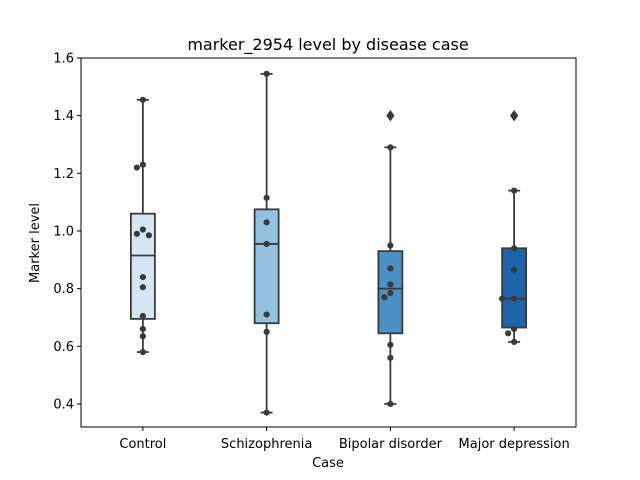 The width and height of the screenshot is (640, 480). I want to click on y-tick-label: 1.4, so click(63, 116).